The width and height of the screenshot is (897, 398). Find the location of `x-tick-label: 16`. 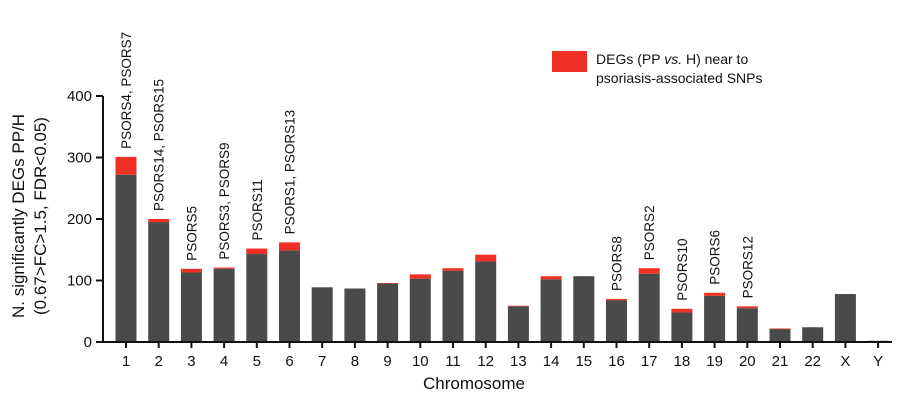

x-tick-label: 16 is located at coordinates (616, 361).